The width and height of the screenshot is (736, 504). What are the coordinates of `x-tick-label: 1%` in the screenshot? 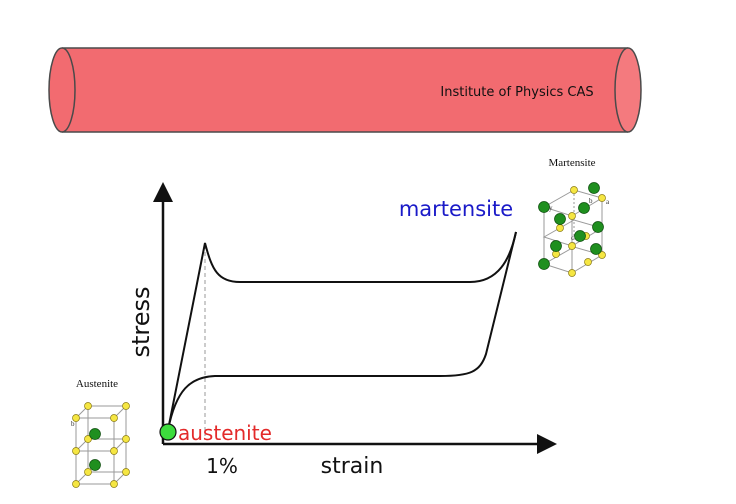 It's located at (222, 466).